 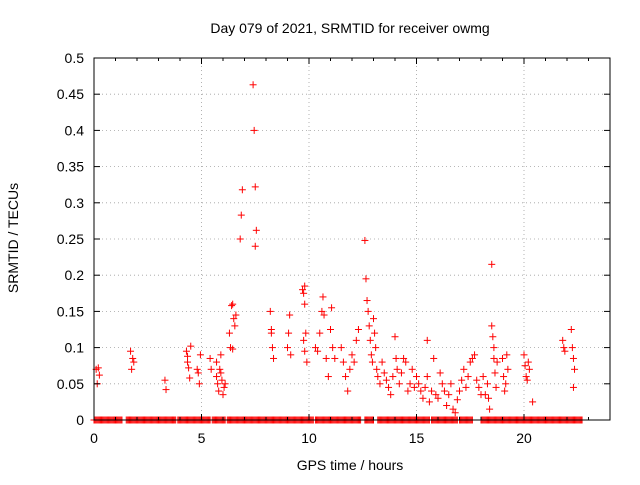 I want to click on y-tick-label: 0.2, so click(x=75, y=275).